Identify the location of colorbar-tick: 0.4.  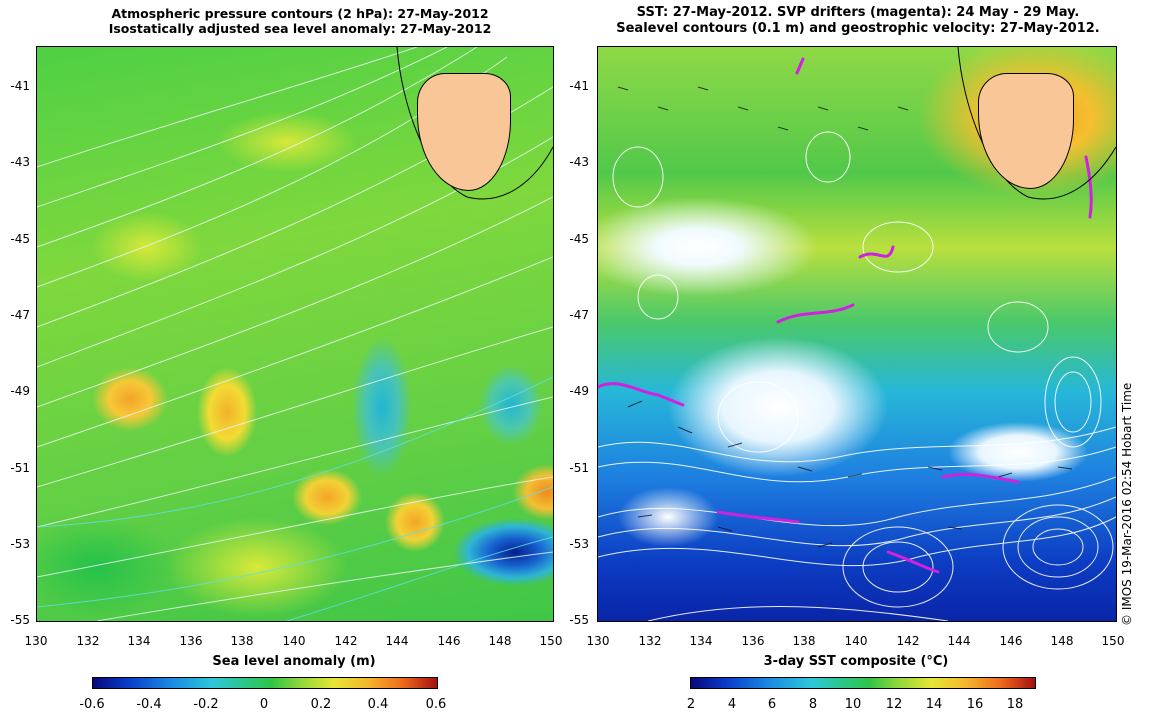
(378, 704).